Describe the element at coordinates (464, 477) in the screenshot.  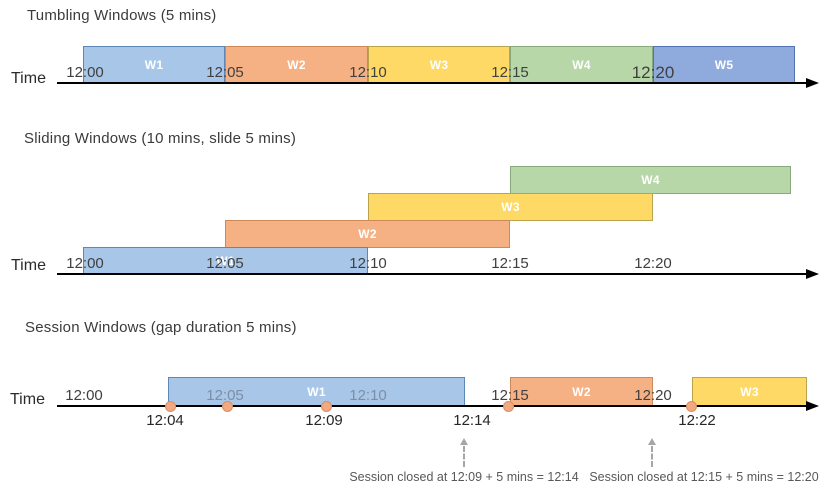
I see `session-close-annotation: Session closed at 12:09 + 5 mins = 12:14` at that location.